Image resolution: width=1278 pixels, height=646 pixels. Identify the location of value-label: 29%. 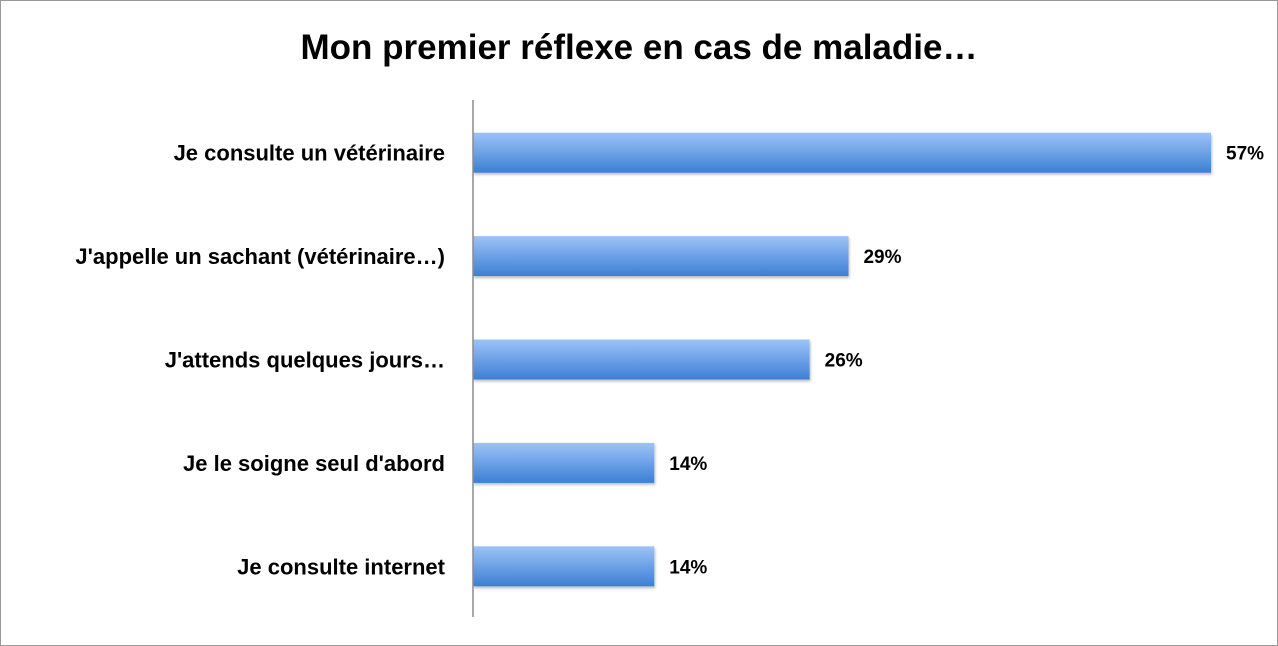
(882, 257).